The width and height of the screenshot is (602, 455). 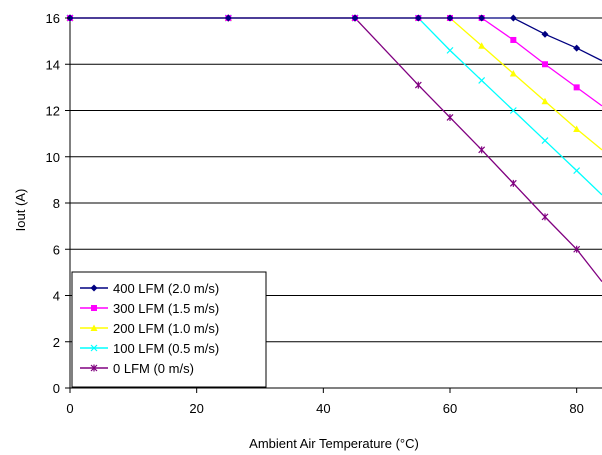 I want to click on legend-item: 0 LFM (0 m/s), so click(x=137, y=368).